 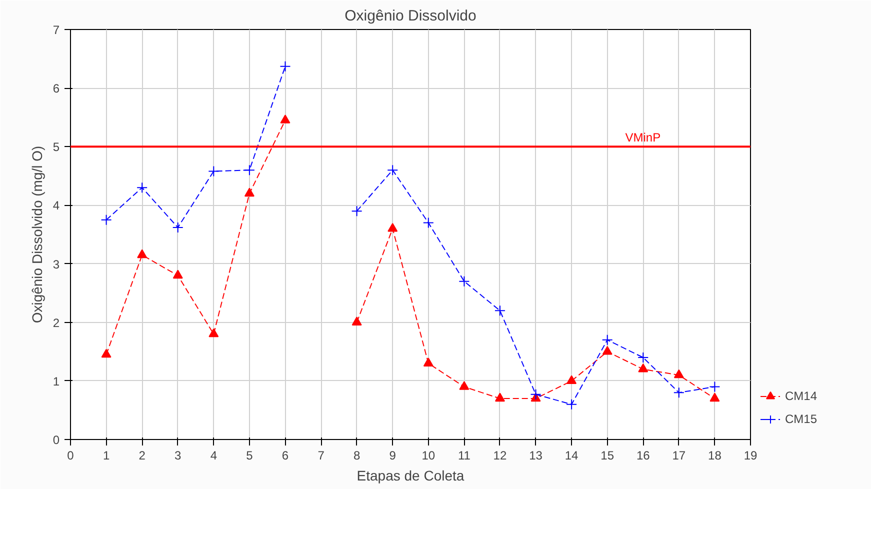 What do you see at coordinates (410, 16) in the screenshot?
I see `chart-title: Oxigênio Dissolvido` at bounding box center [410, 16].